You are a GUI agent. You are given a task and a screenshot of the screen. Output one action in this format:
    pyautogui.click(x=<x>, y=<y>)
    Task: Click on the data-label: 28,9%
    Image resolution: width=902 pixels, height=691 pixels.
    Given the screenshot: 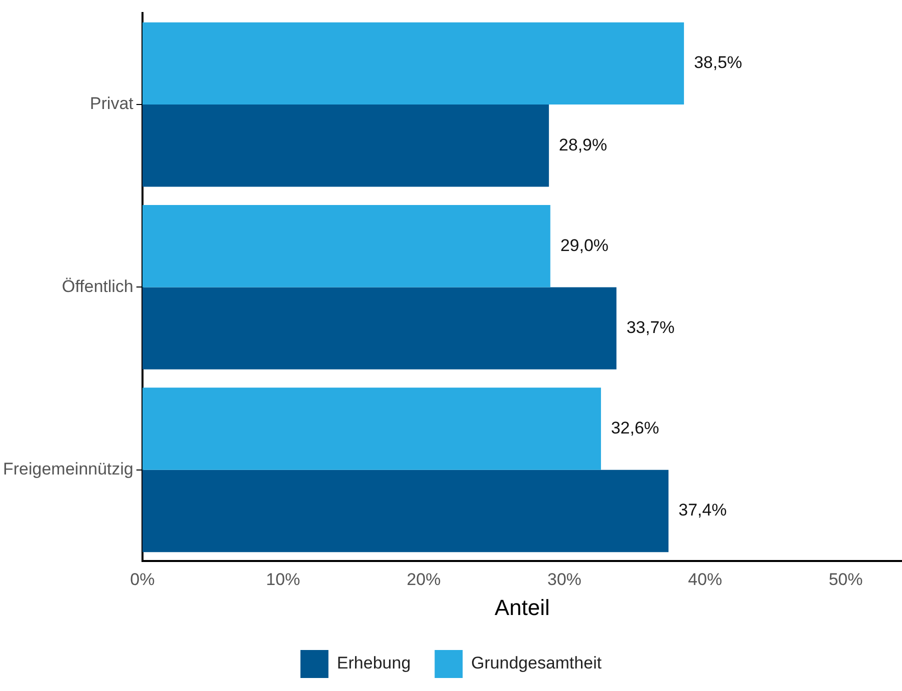 What is the action you would take?
    pyautogui.click(x=583, y=144)
    